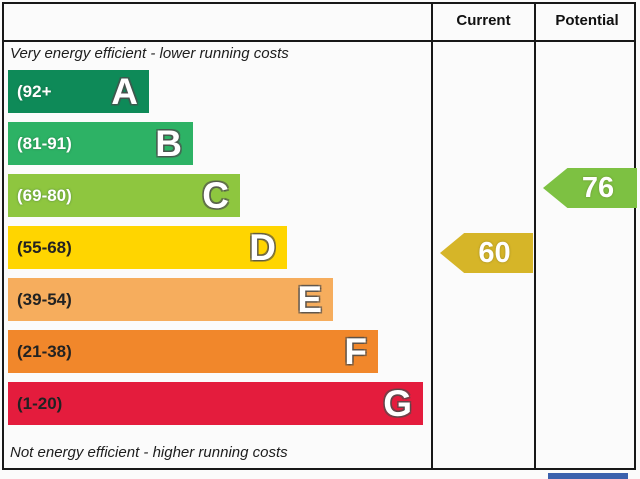  What do you see at coordinates (40, 403) in the screenshot?
I see `band-range-label: (1-20)` at bounding box center [40, 403].